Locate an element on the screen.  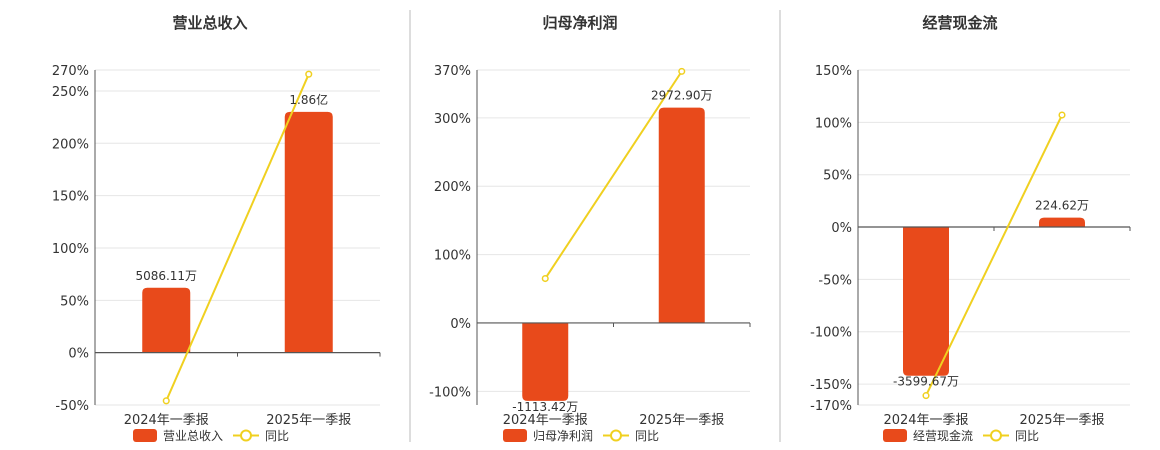
legend: 营业总收入 同比 is located at coordinates (211, 436).